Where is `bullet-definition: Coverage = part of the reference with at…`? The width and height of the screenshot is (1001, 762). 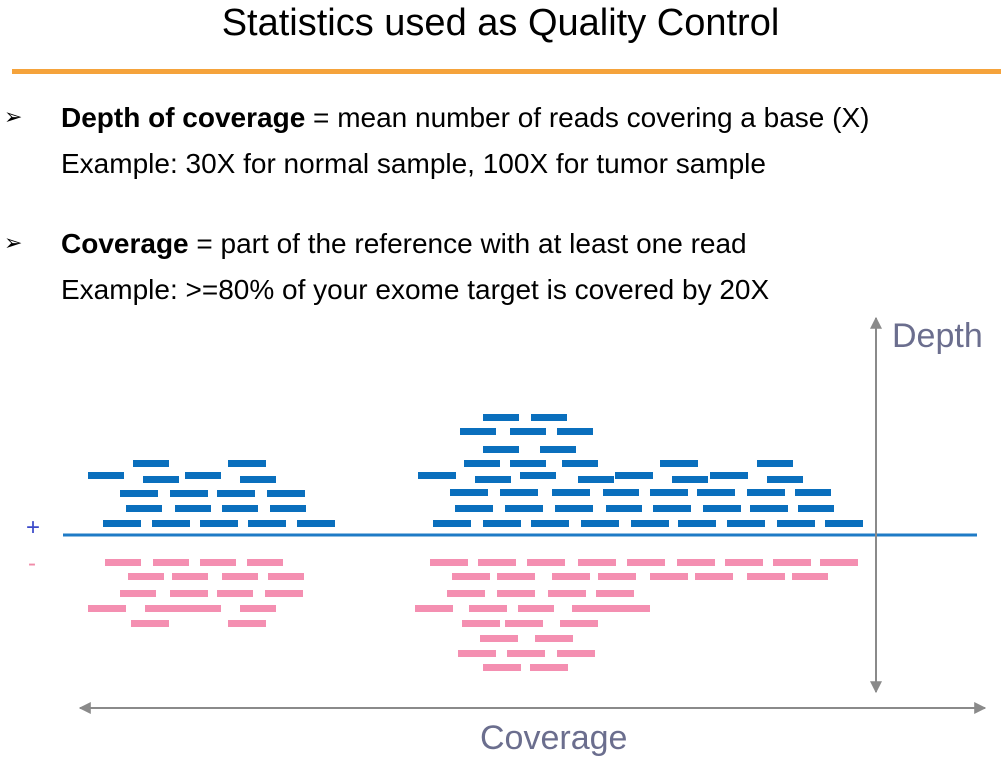
bullet-definition: Coverage = part of the reference with at… is located at coordinates (404, 244).